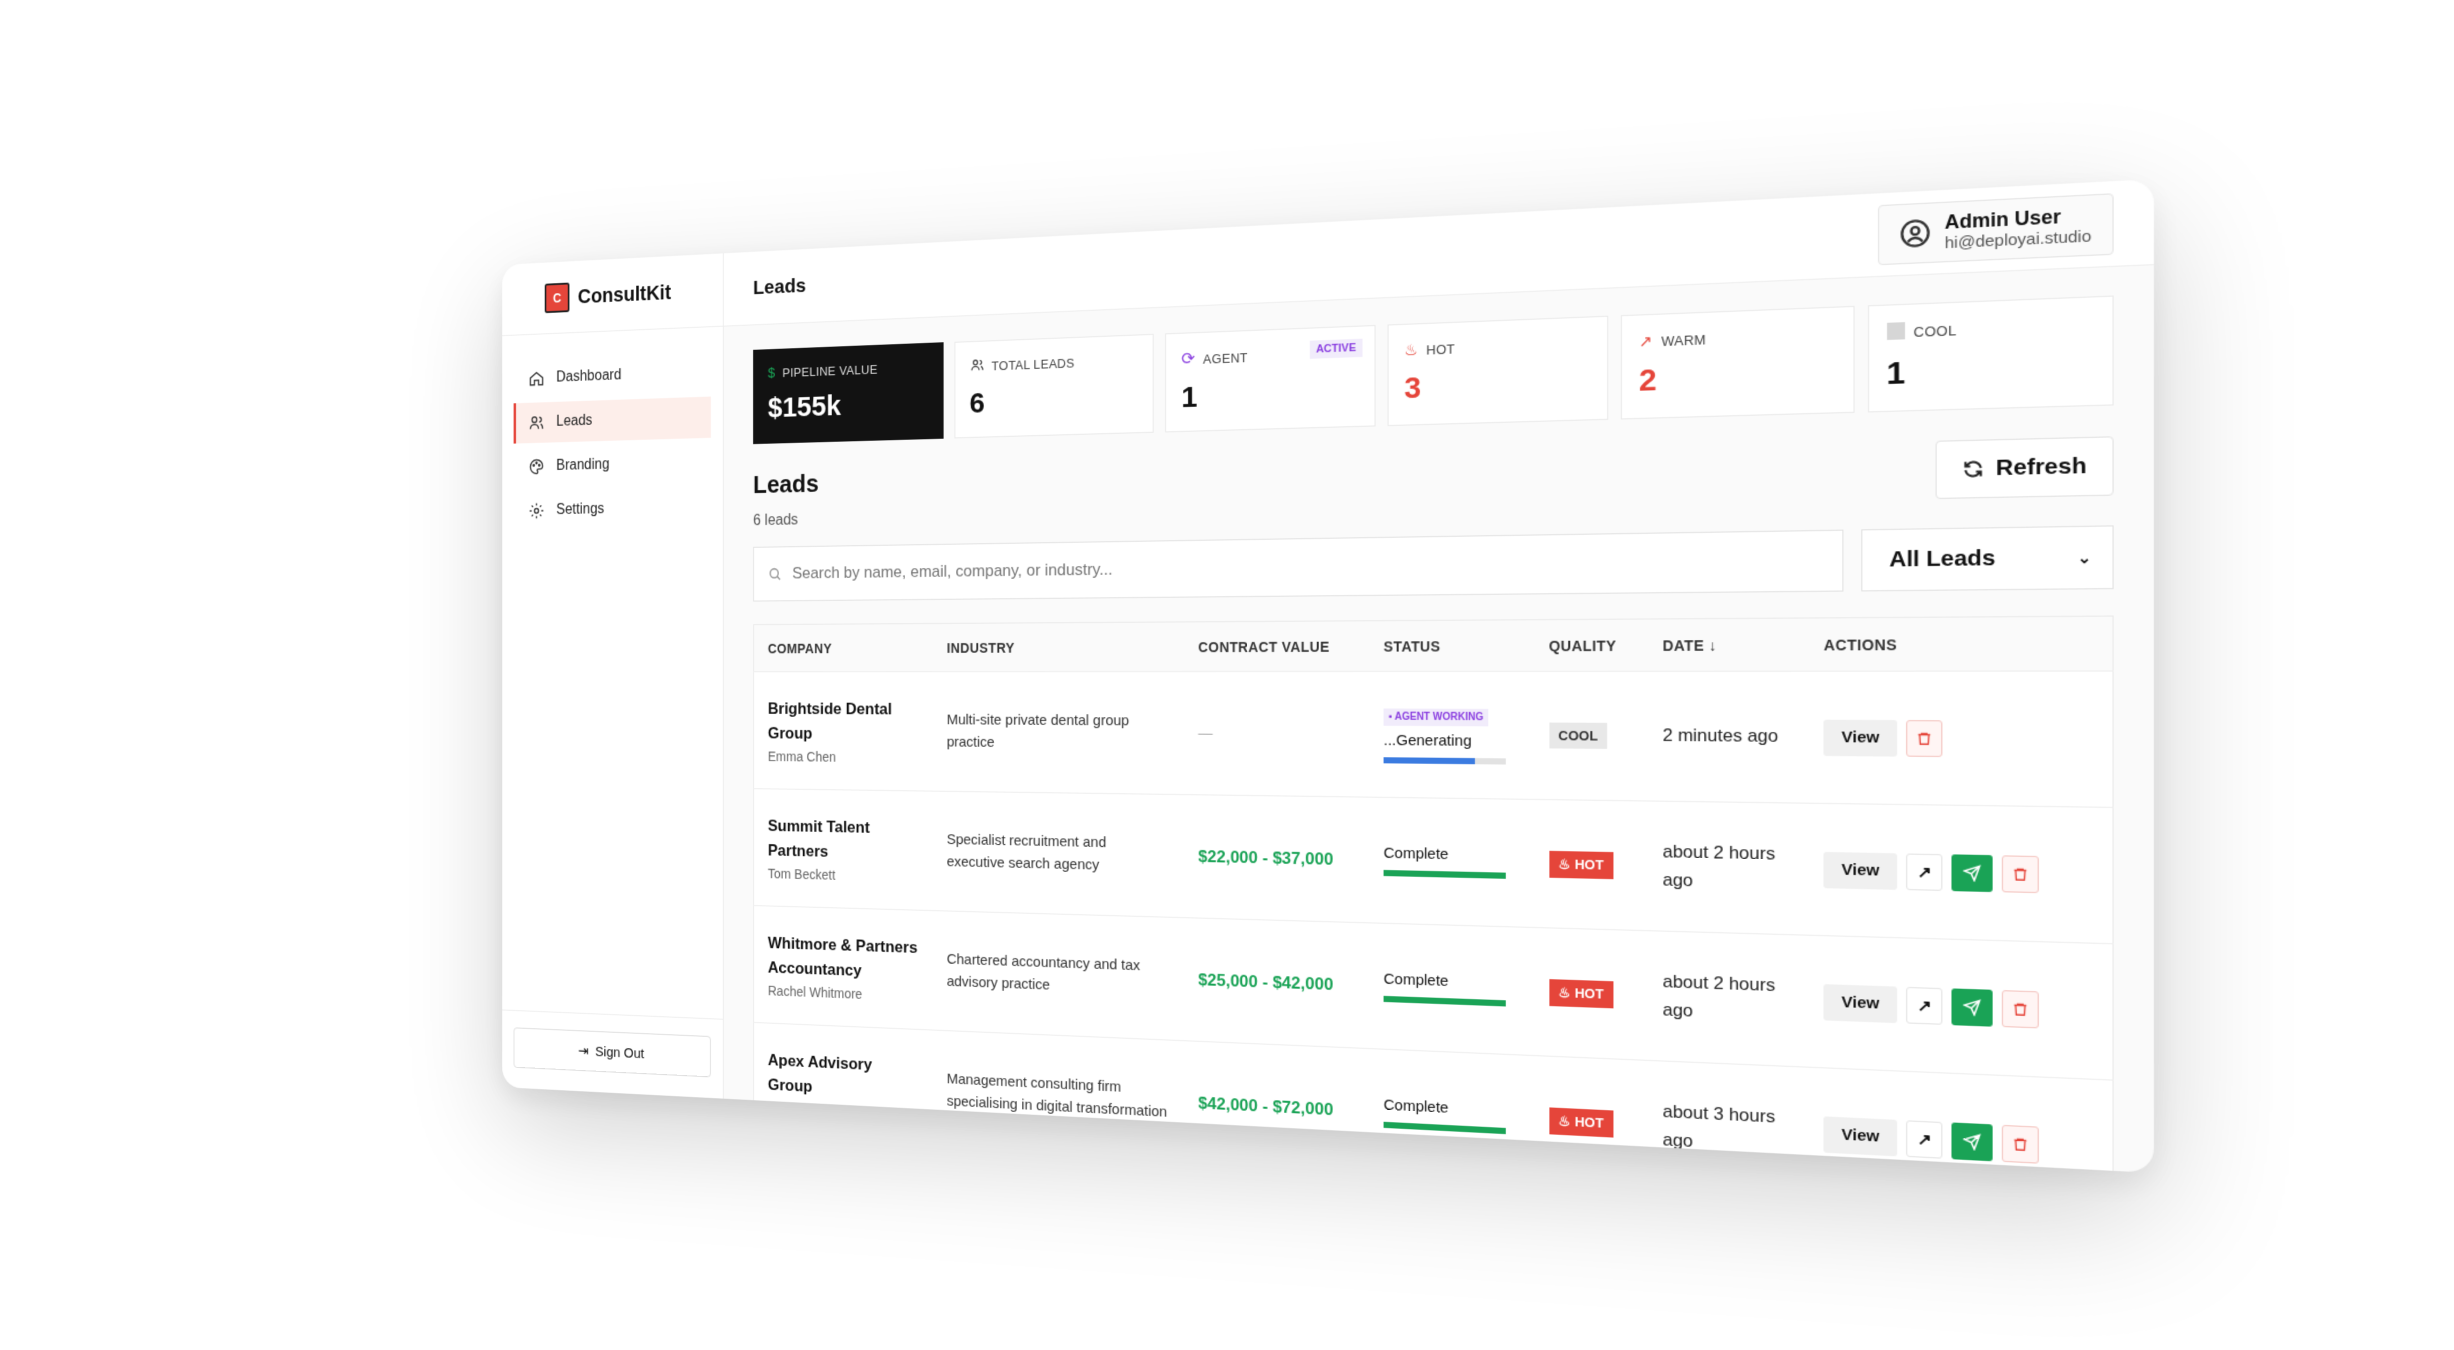  I want to click on agent-working-badge: ▪ AGENT WORKING, so click(1436, 717).